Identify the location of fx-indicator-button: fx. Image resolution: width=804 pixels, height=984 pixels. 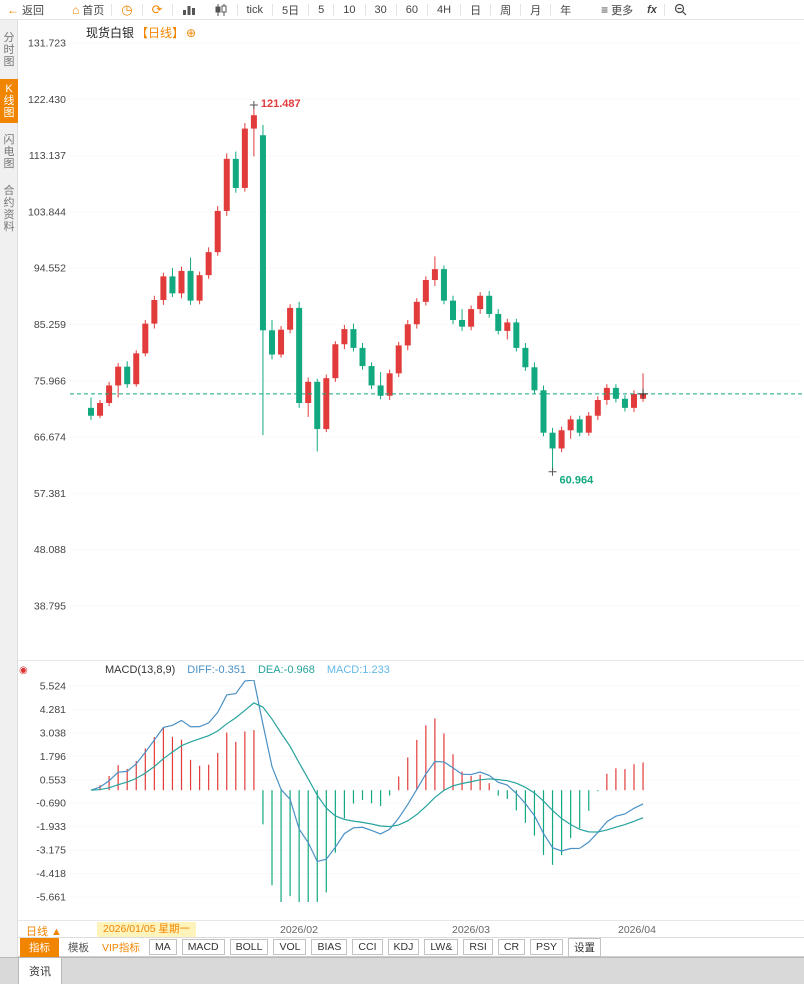
(652, 10).